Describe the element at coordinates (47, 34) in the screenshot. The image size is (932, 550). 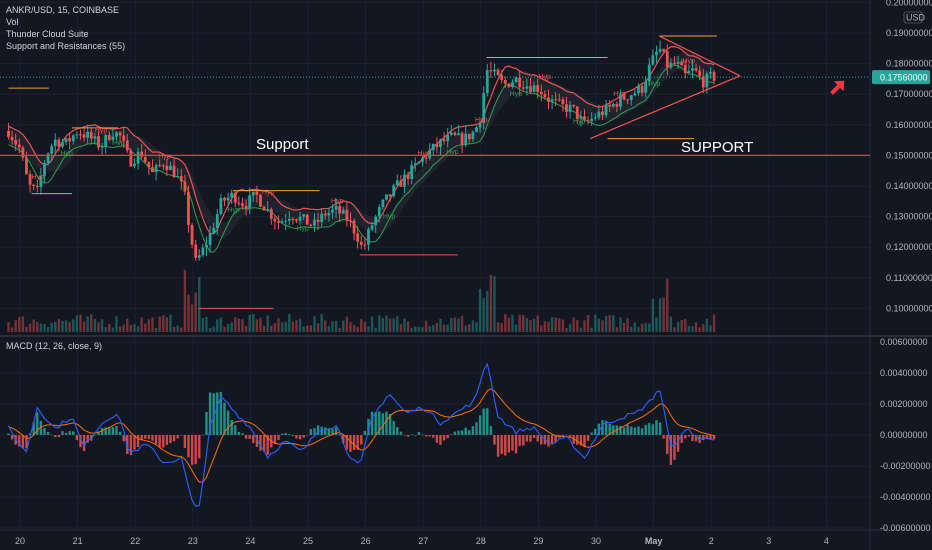
I see `thunder-cloud-indicator-label: Thunder Cloud Suite` at that location.